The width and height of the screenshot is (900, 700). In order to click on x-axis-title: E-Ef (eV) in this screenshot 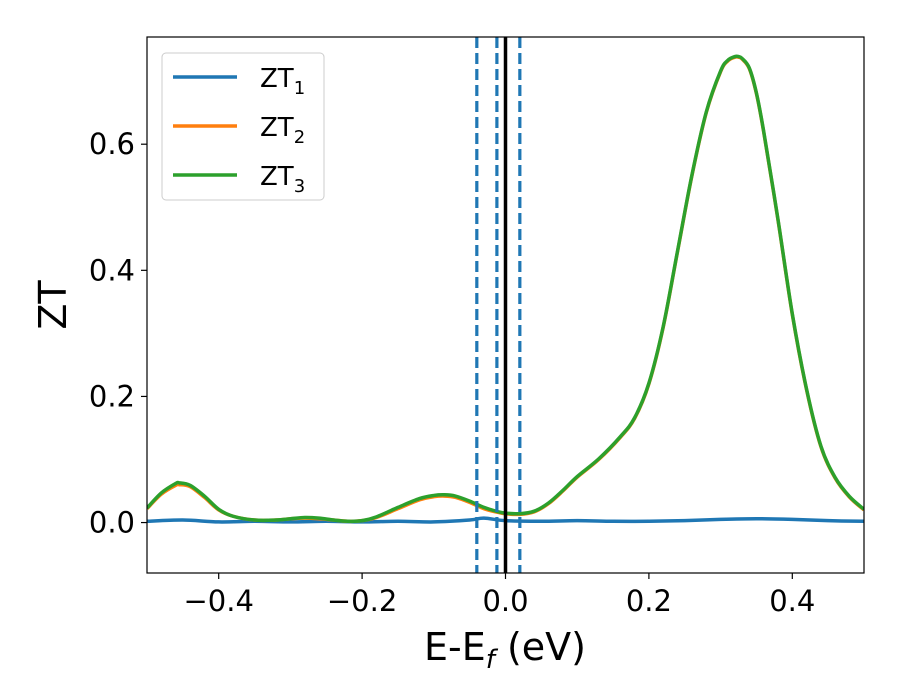, I will do `click(505, 650)`.